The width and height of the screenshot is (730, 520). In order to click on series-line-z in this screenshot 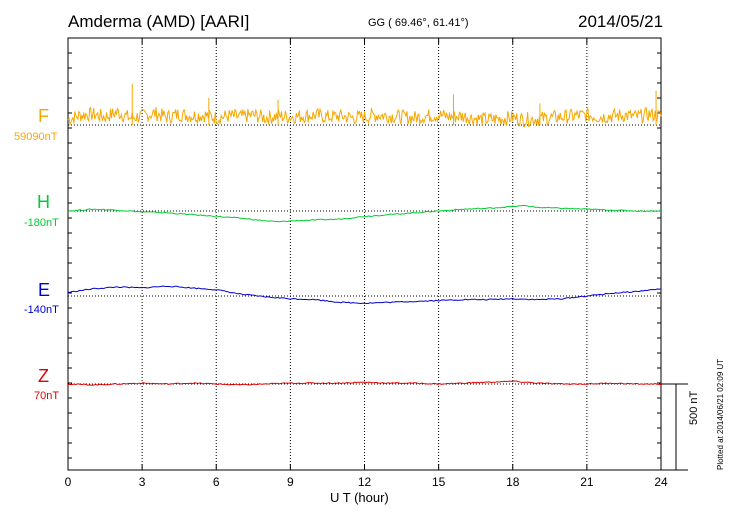, I will do `click(364, 383)`.